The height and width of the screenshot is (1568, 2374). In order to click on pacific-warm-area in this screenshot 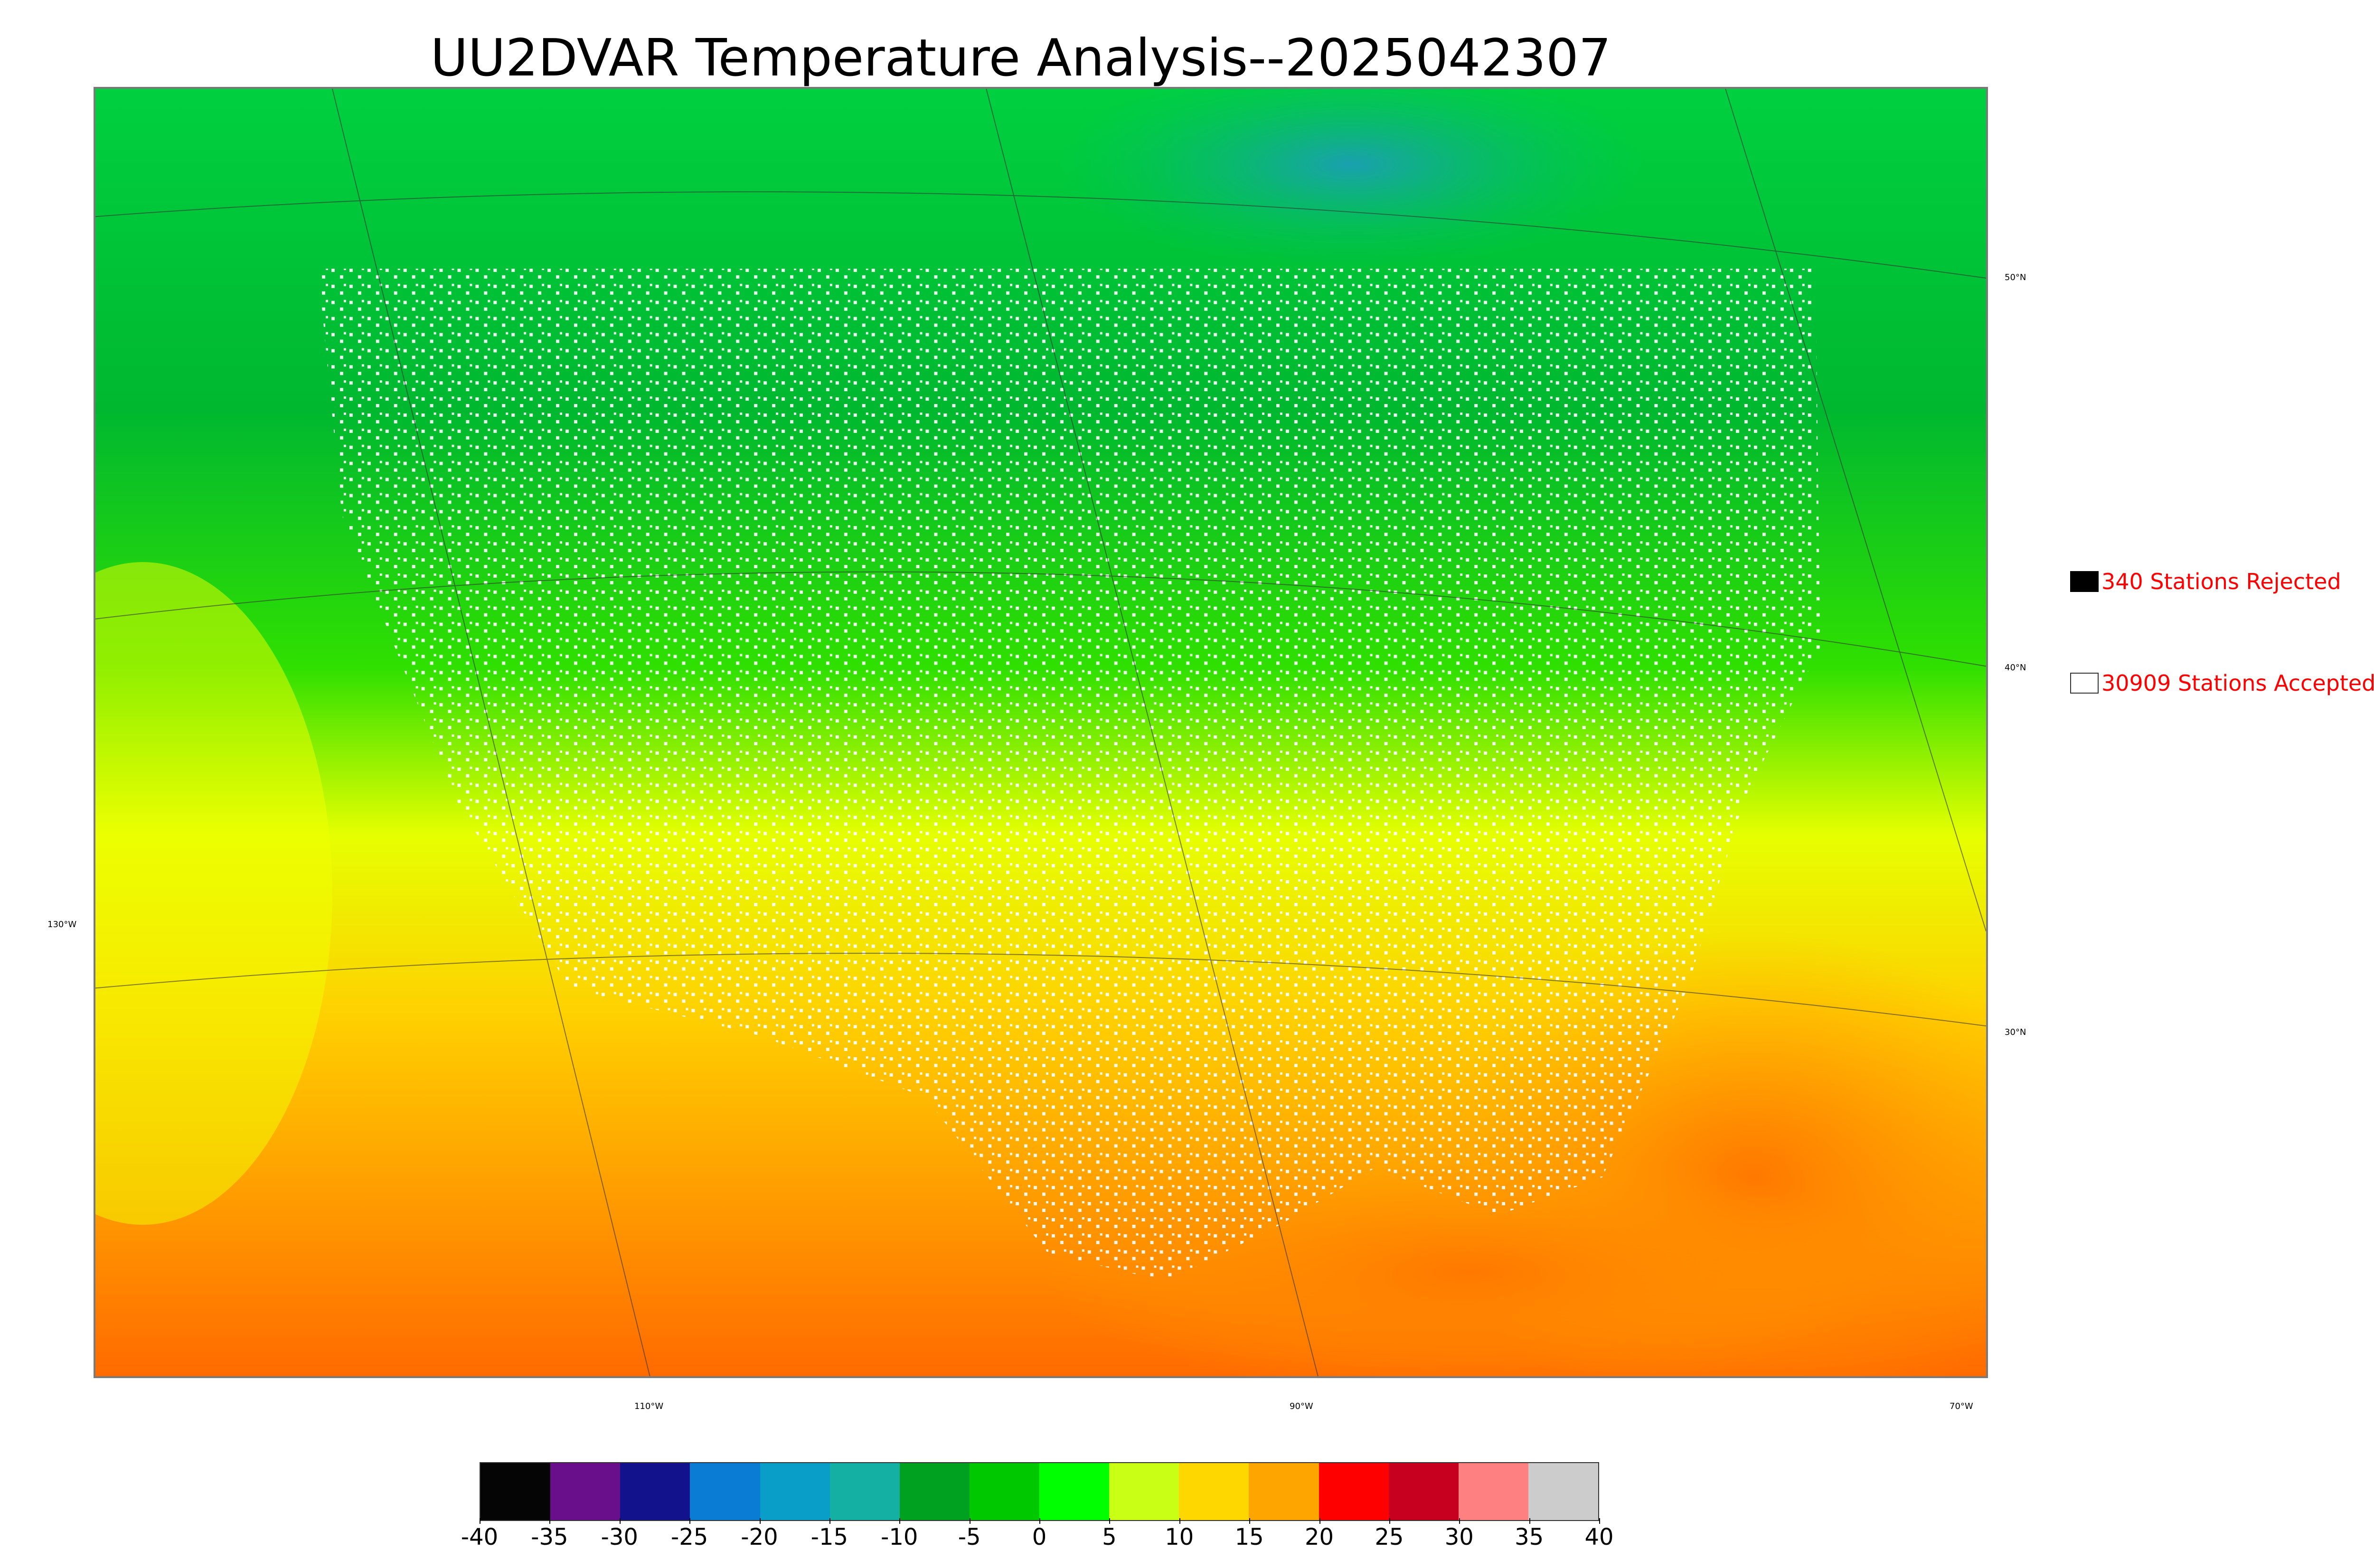, I will do `click(213, 894)`.